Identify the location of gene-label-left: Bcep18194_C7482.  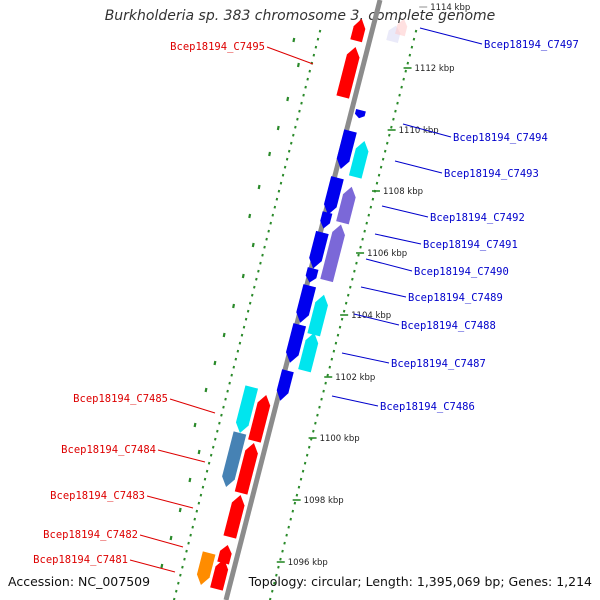
(90, 535).